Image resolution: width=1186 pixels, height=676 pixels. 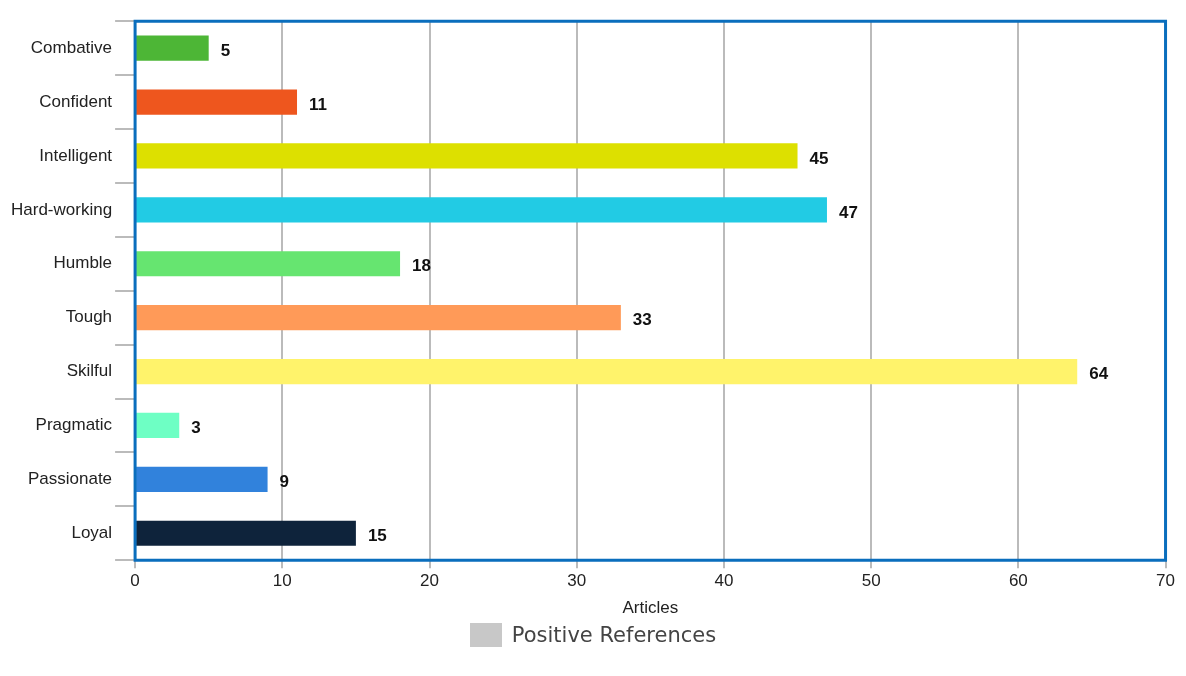 I want to click on text: Positive References, so click(x=614, y=635).